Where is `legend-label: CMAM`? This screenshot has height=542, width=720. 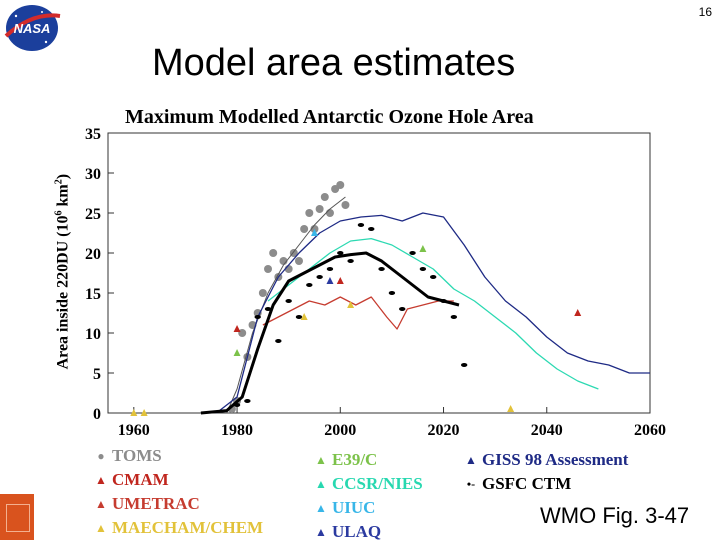 legend-label: CMAM is located at coordinates (140, 479).